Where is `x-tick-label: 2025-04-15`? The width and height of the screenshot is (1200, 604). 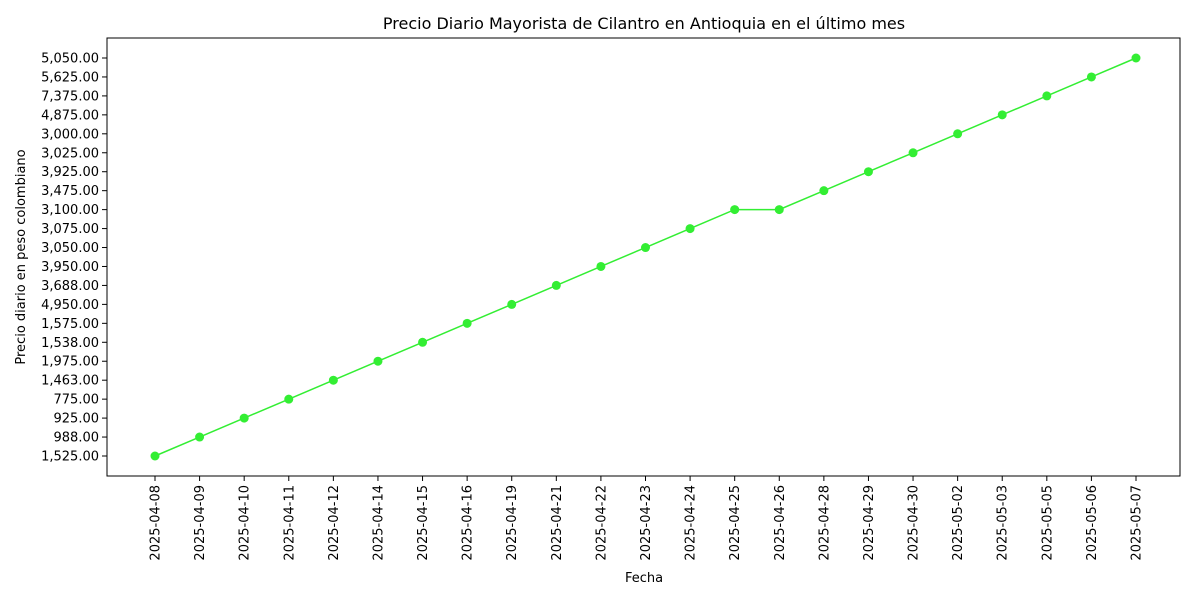
x-tick-label: 2025-04-15 is located at coordinates (423, 523).